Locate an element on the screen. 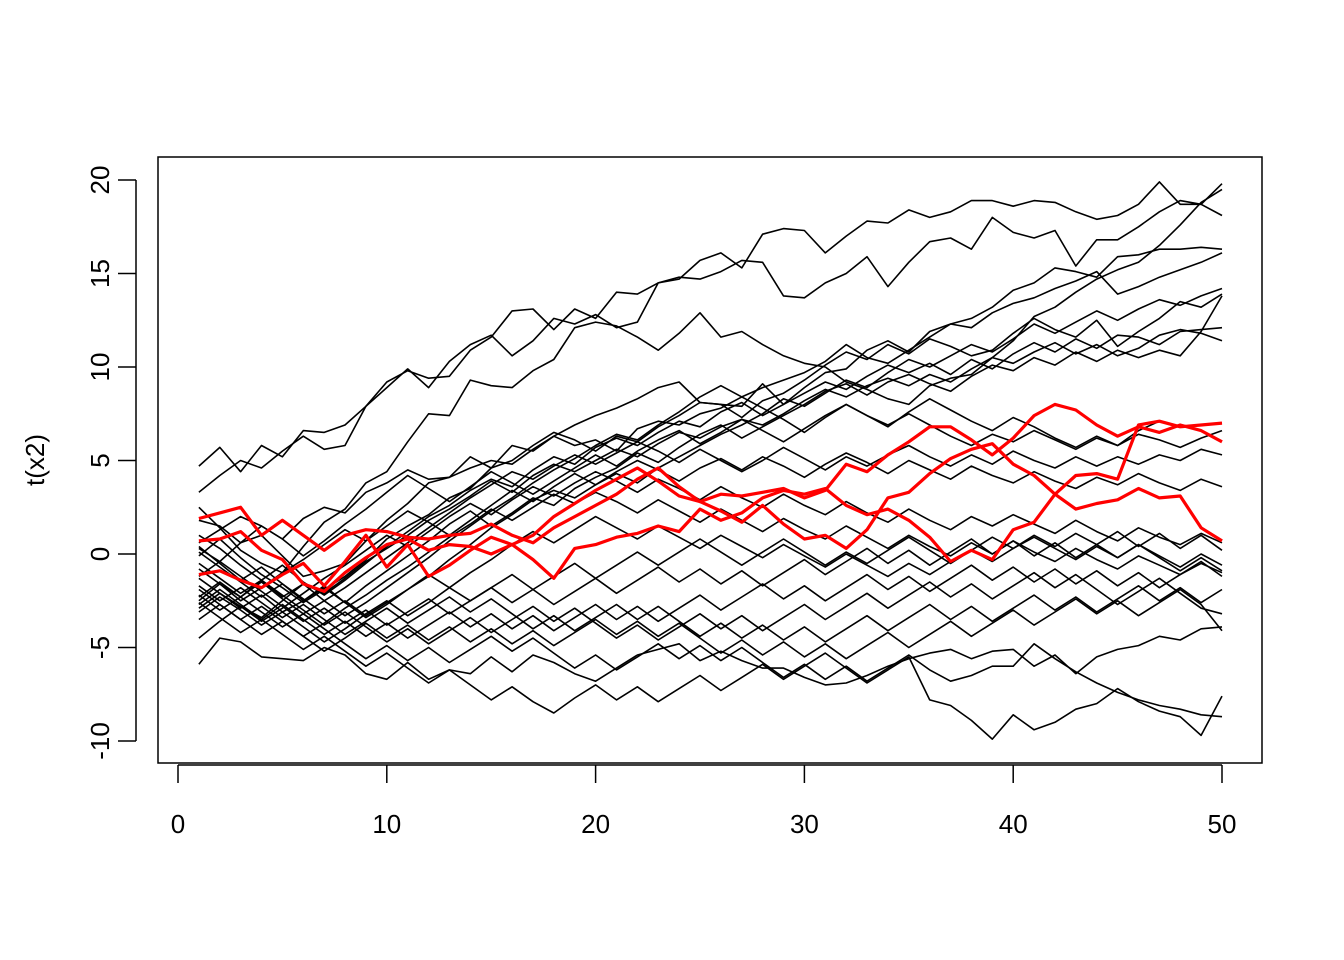 This screenshot has width=1344, height=960. y-axis: -10 -5 0 5 10 15 20 is located at coordinates (111, 463).